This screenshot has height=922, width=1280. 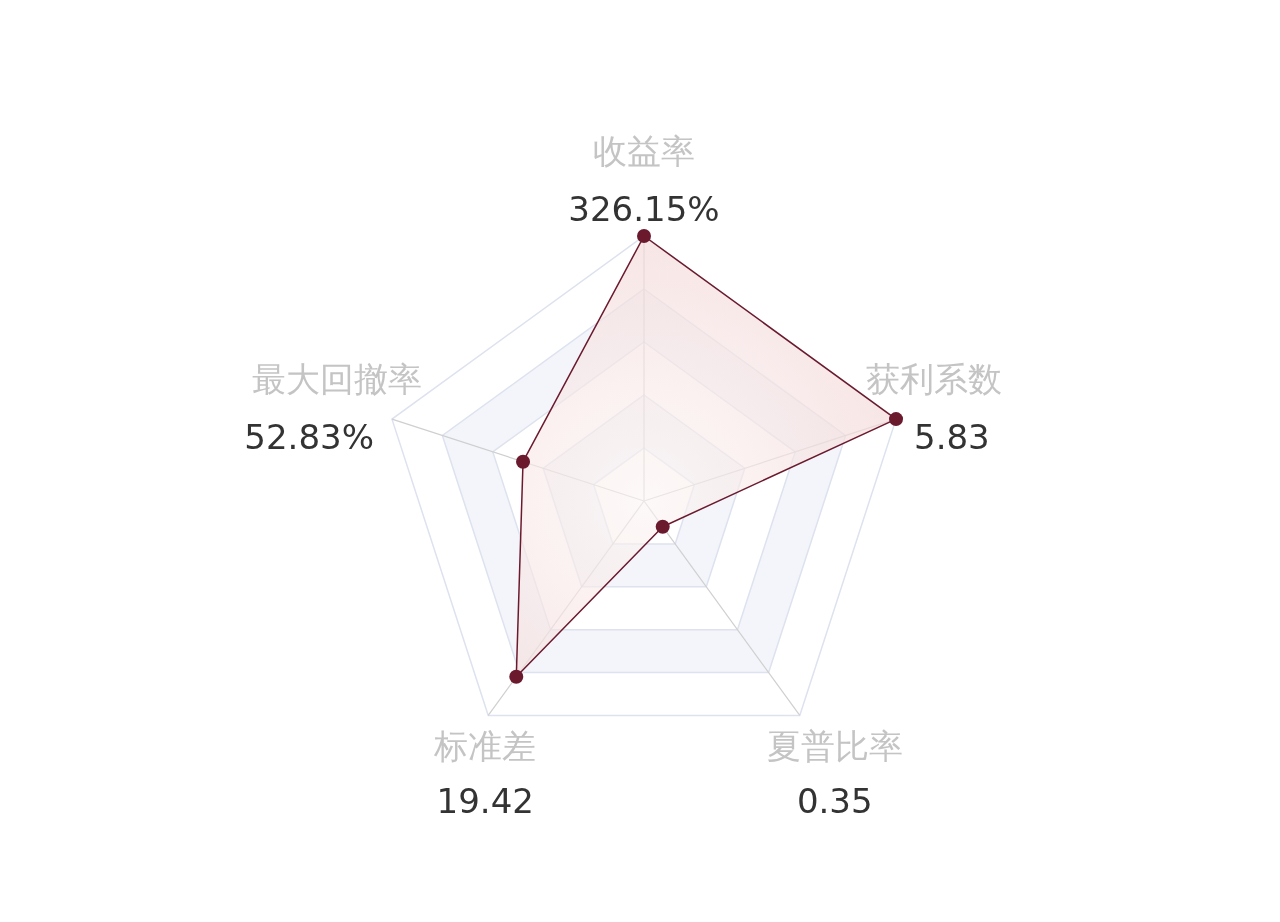 I want to click on spoke-label: 标准差 19.42, so click(x=485, y=774).